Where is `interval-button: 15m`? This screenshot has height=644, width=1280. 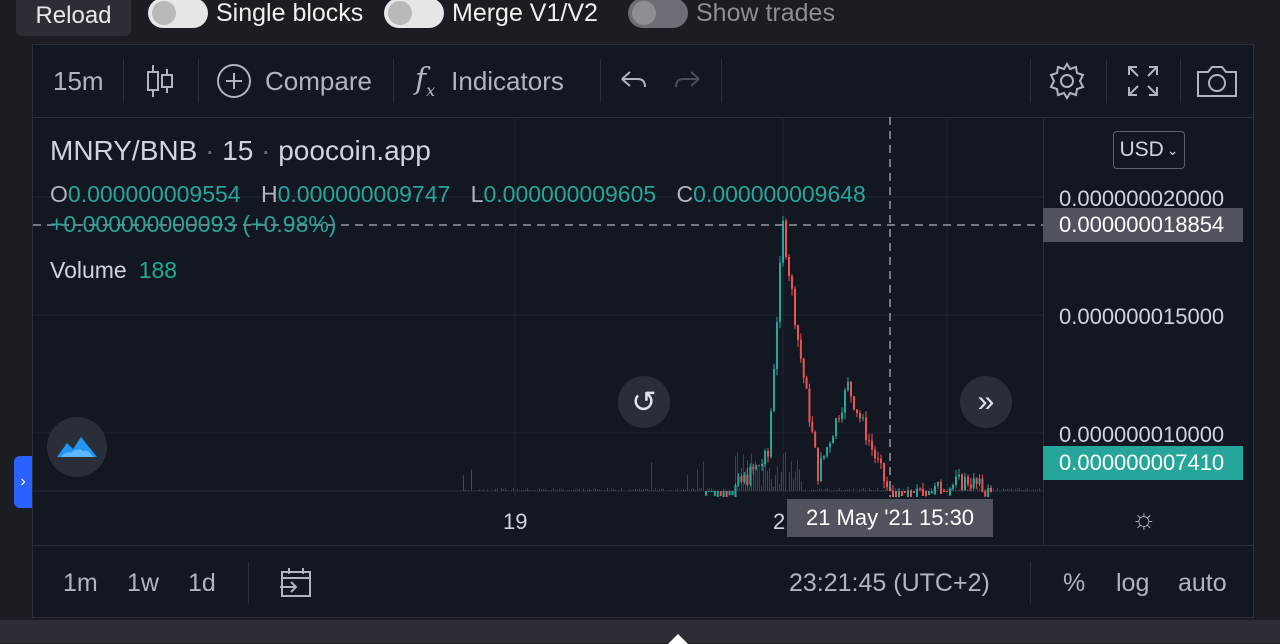
interval-button: 15m is located at coordinates (78, 81).